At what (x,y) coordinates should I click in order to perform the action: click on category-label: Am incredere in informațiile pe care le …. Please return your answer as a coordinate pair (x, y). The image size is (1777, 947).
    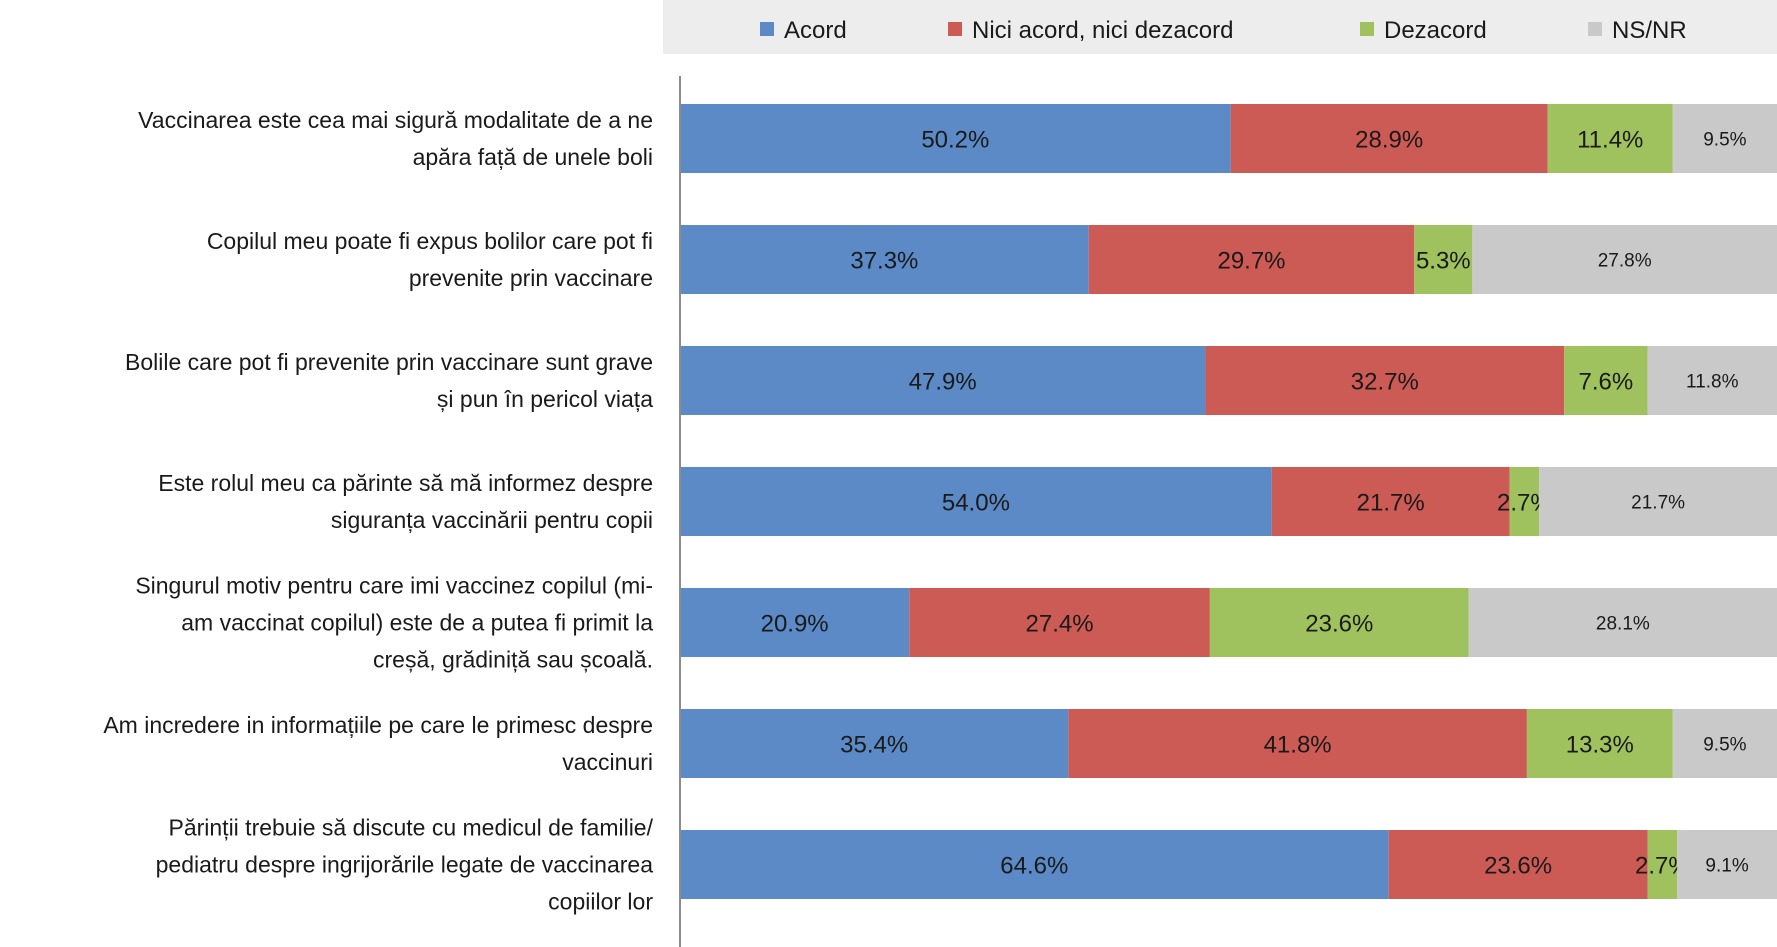
    Looking at the image, I should click on (378, 743).